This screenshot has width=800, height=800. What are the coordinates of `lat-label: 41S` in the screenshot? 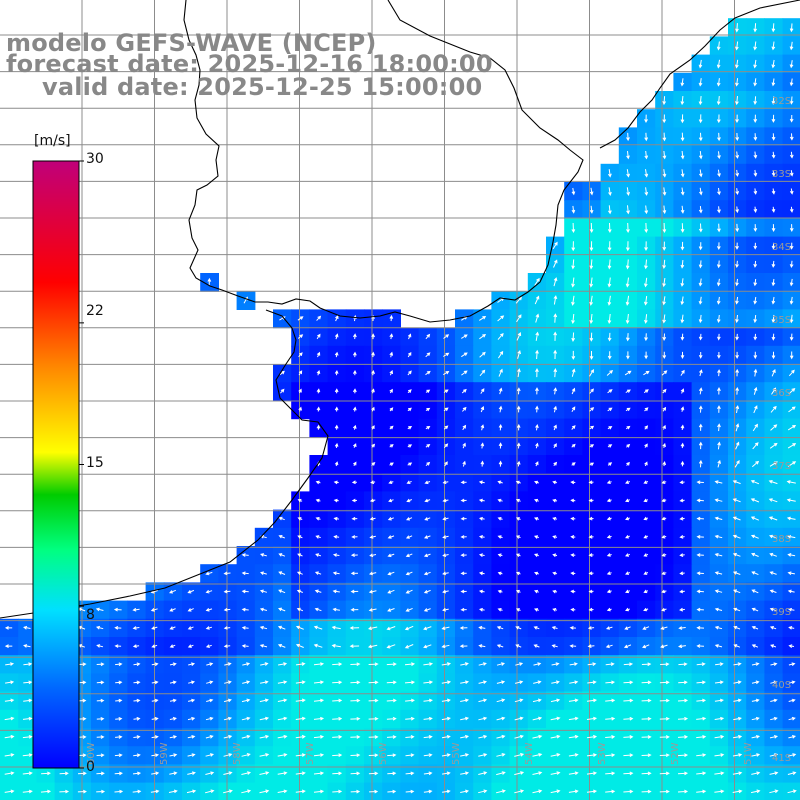 It's located at (781, 758).